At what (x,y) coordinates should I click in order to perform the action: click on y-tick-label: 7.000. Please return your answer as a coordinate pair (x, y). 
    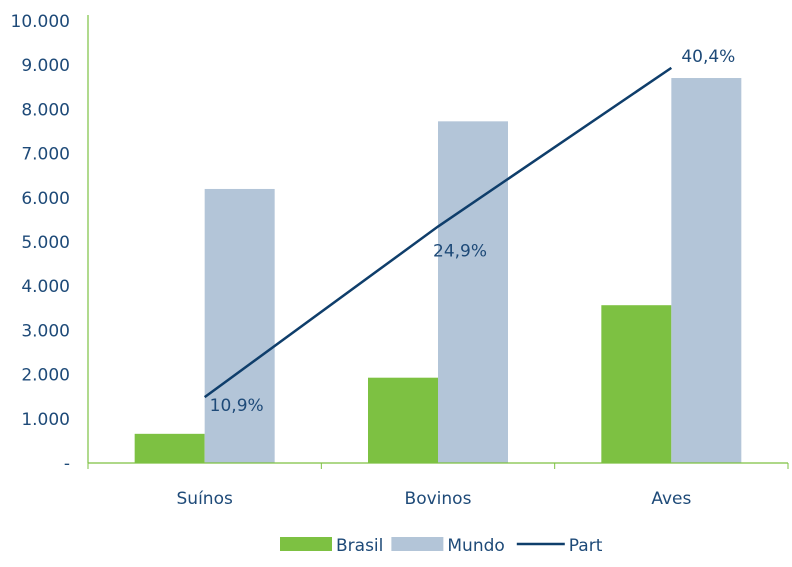
    Looking at the image, I should click on (45, 155).